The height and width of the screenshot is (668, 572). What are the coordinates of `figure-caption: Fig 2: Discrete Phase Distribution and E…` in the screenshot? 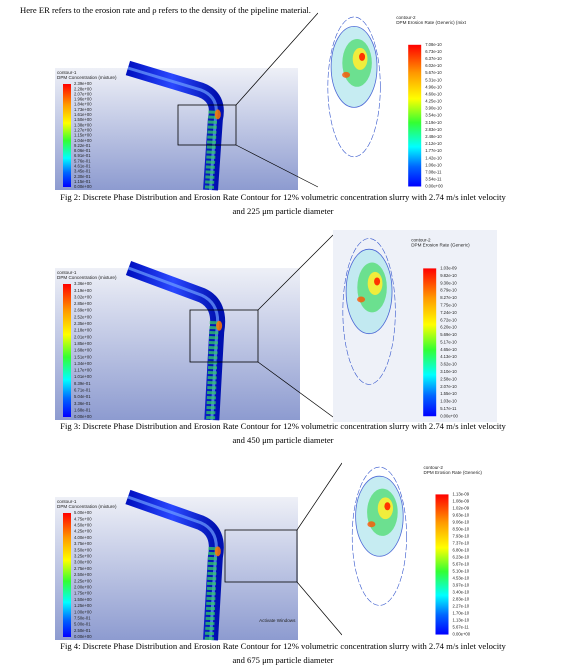 It's located at (283, 197).